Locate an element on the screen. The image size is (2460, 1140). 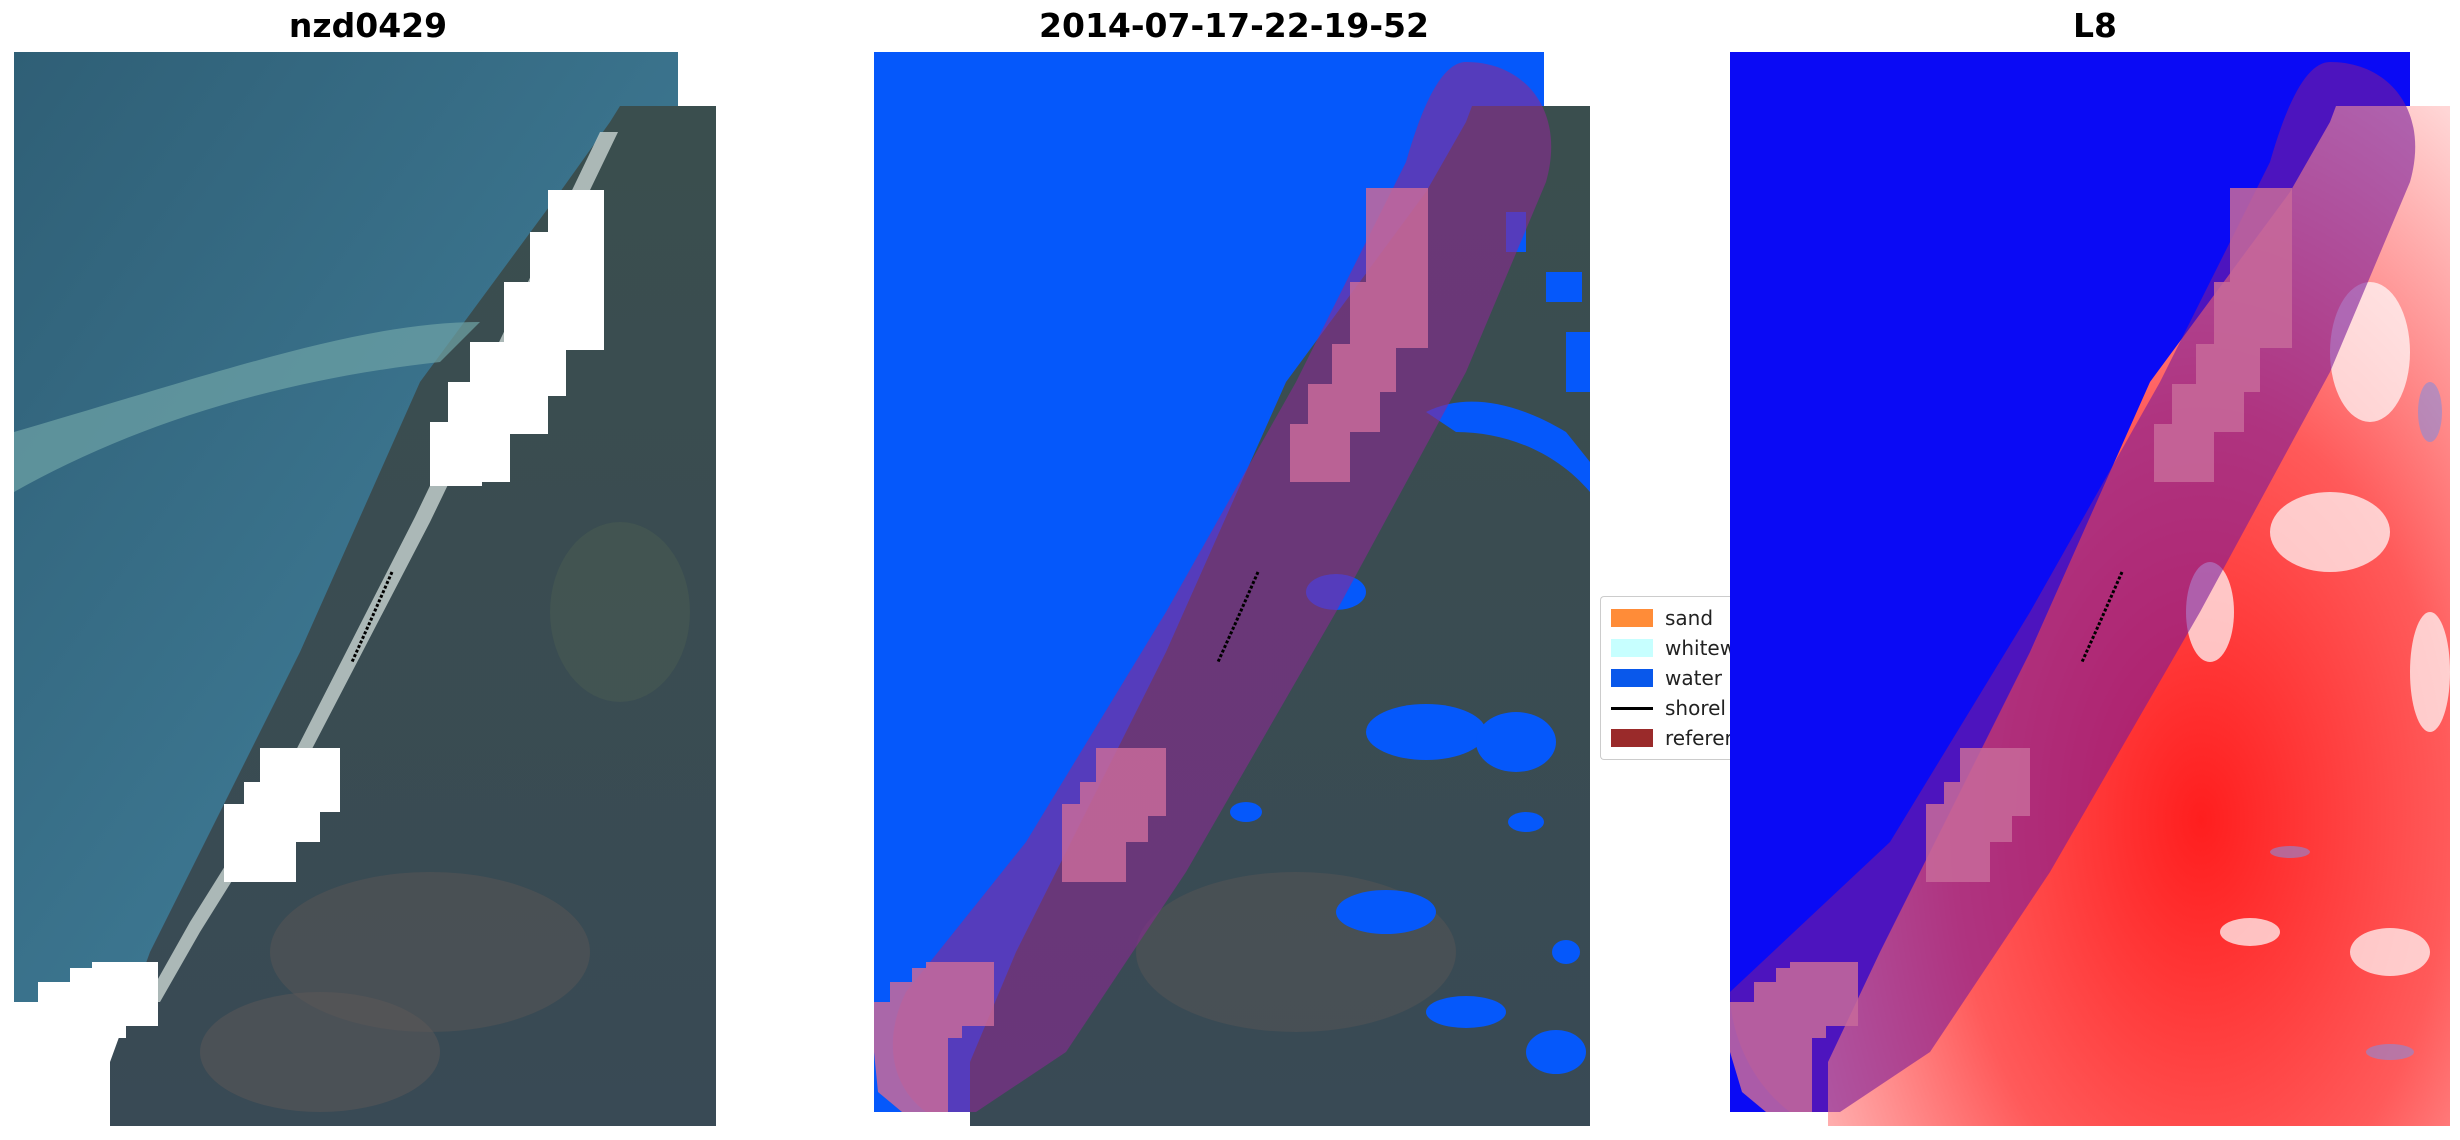
legend-item-shoreline: shorel is located at coordinates (1668, 708).